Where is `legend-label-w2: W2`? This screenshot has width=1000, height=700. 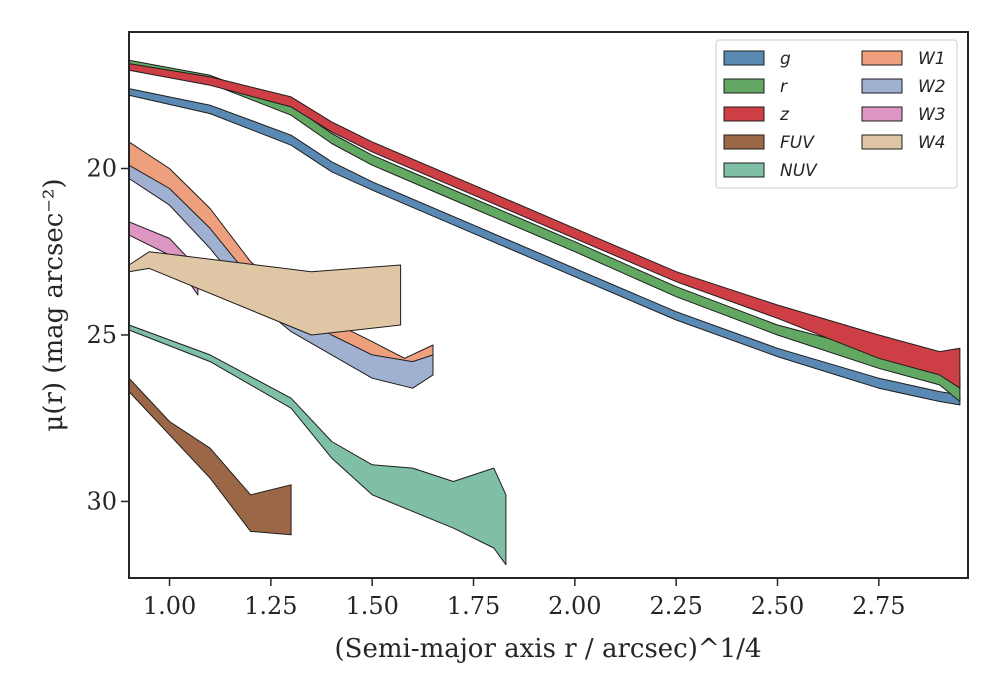
legend-label-w2: W2 is located at coordinates (932, 87).